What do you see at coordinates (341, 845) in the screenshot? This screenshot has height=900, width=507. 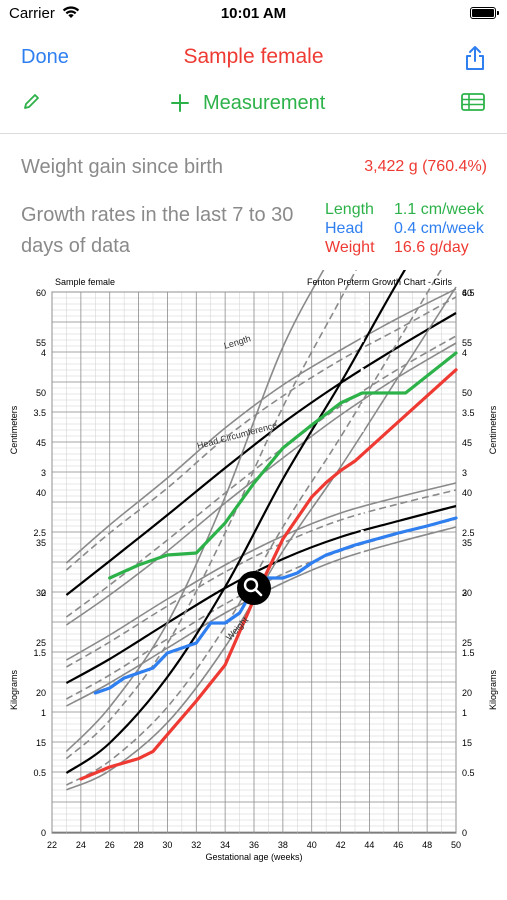 I see `x-tick-label: 42` at bounding box center [341, 845].